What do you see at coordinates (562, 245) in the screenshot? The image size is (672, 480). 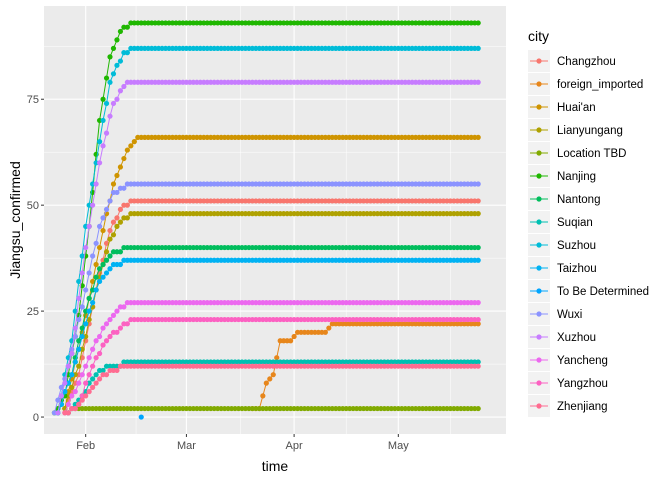 I see `legend-item: Suzhou` at bounding box center [562, 245].